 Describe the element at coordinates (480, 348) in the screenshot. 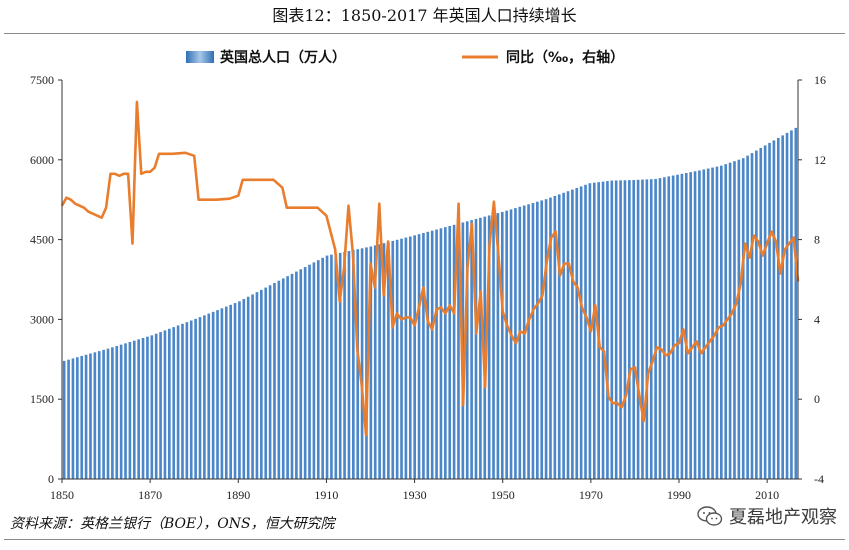

I see `bar-1945` at that location.